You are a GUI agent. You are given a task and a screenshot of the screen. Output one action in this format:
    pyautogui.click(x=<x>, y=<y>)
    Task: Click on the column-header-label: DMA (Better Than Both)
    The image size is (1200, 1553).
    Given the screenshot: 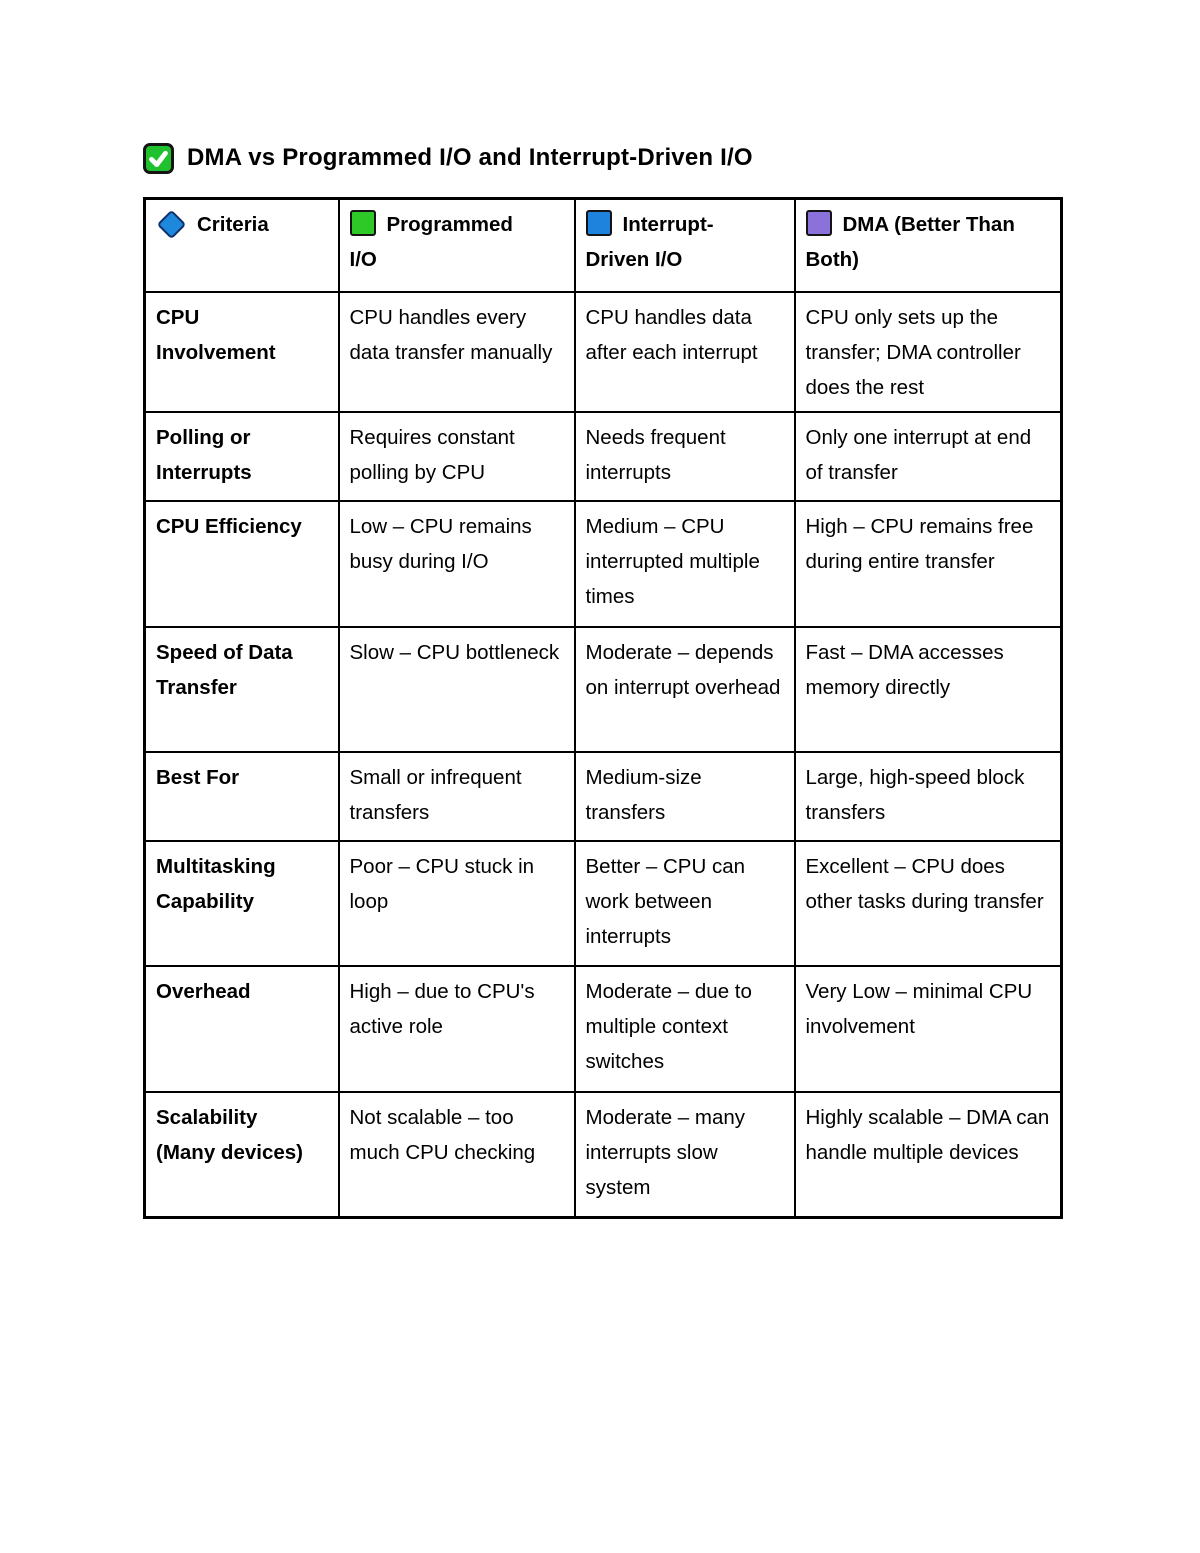 What is the action you would take?
    pyautogui.click(x=910, y=242)
    